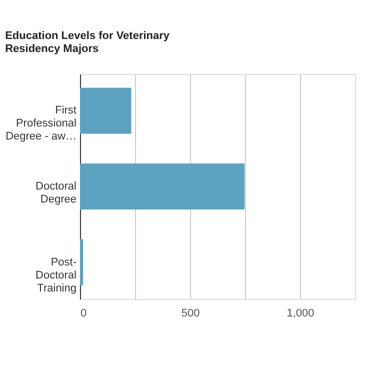 The height and width of the screenshot is (370, 370). Describe the element at coordinates (190, 314) in the screenshot. I see `x-tick-label: 500` at that location.